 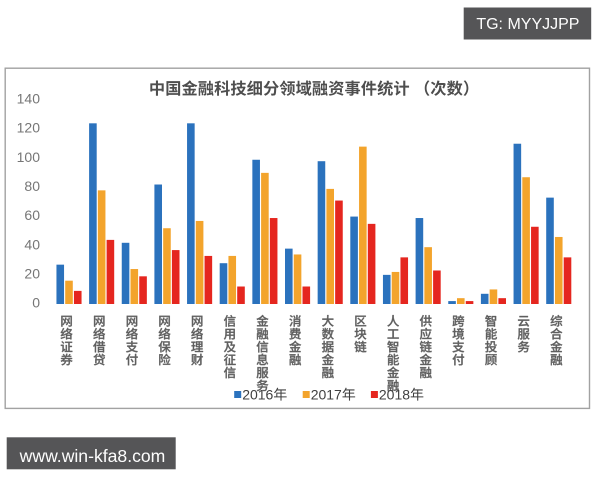 I want to click on svg-text: 20, so click(x=32, y=274).